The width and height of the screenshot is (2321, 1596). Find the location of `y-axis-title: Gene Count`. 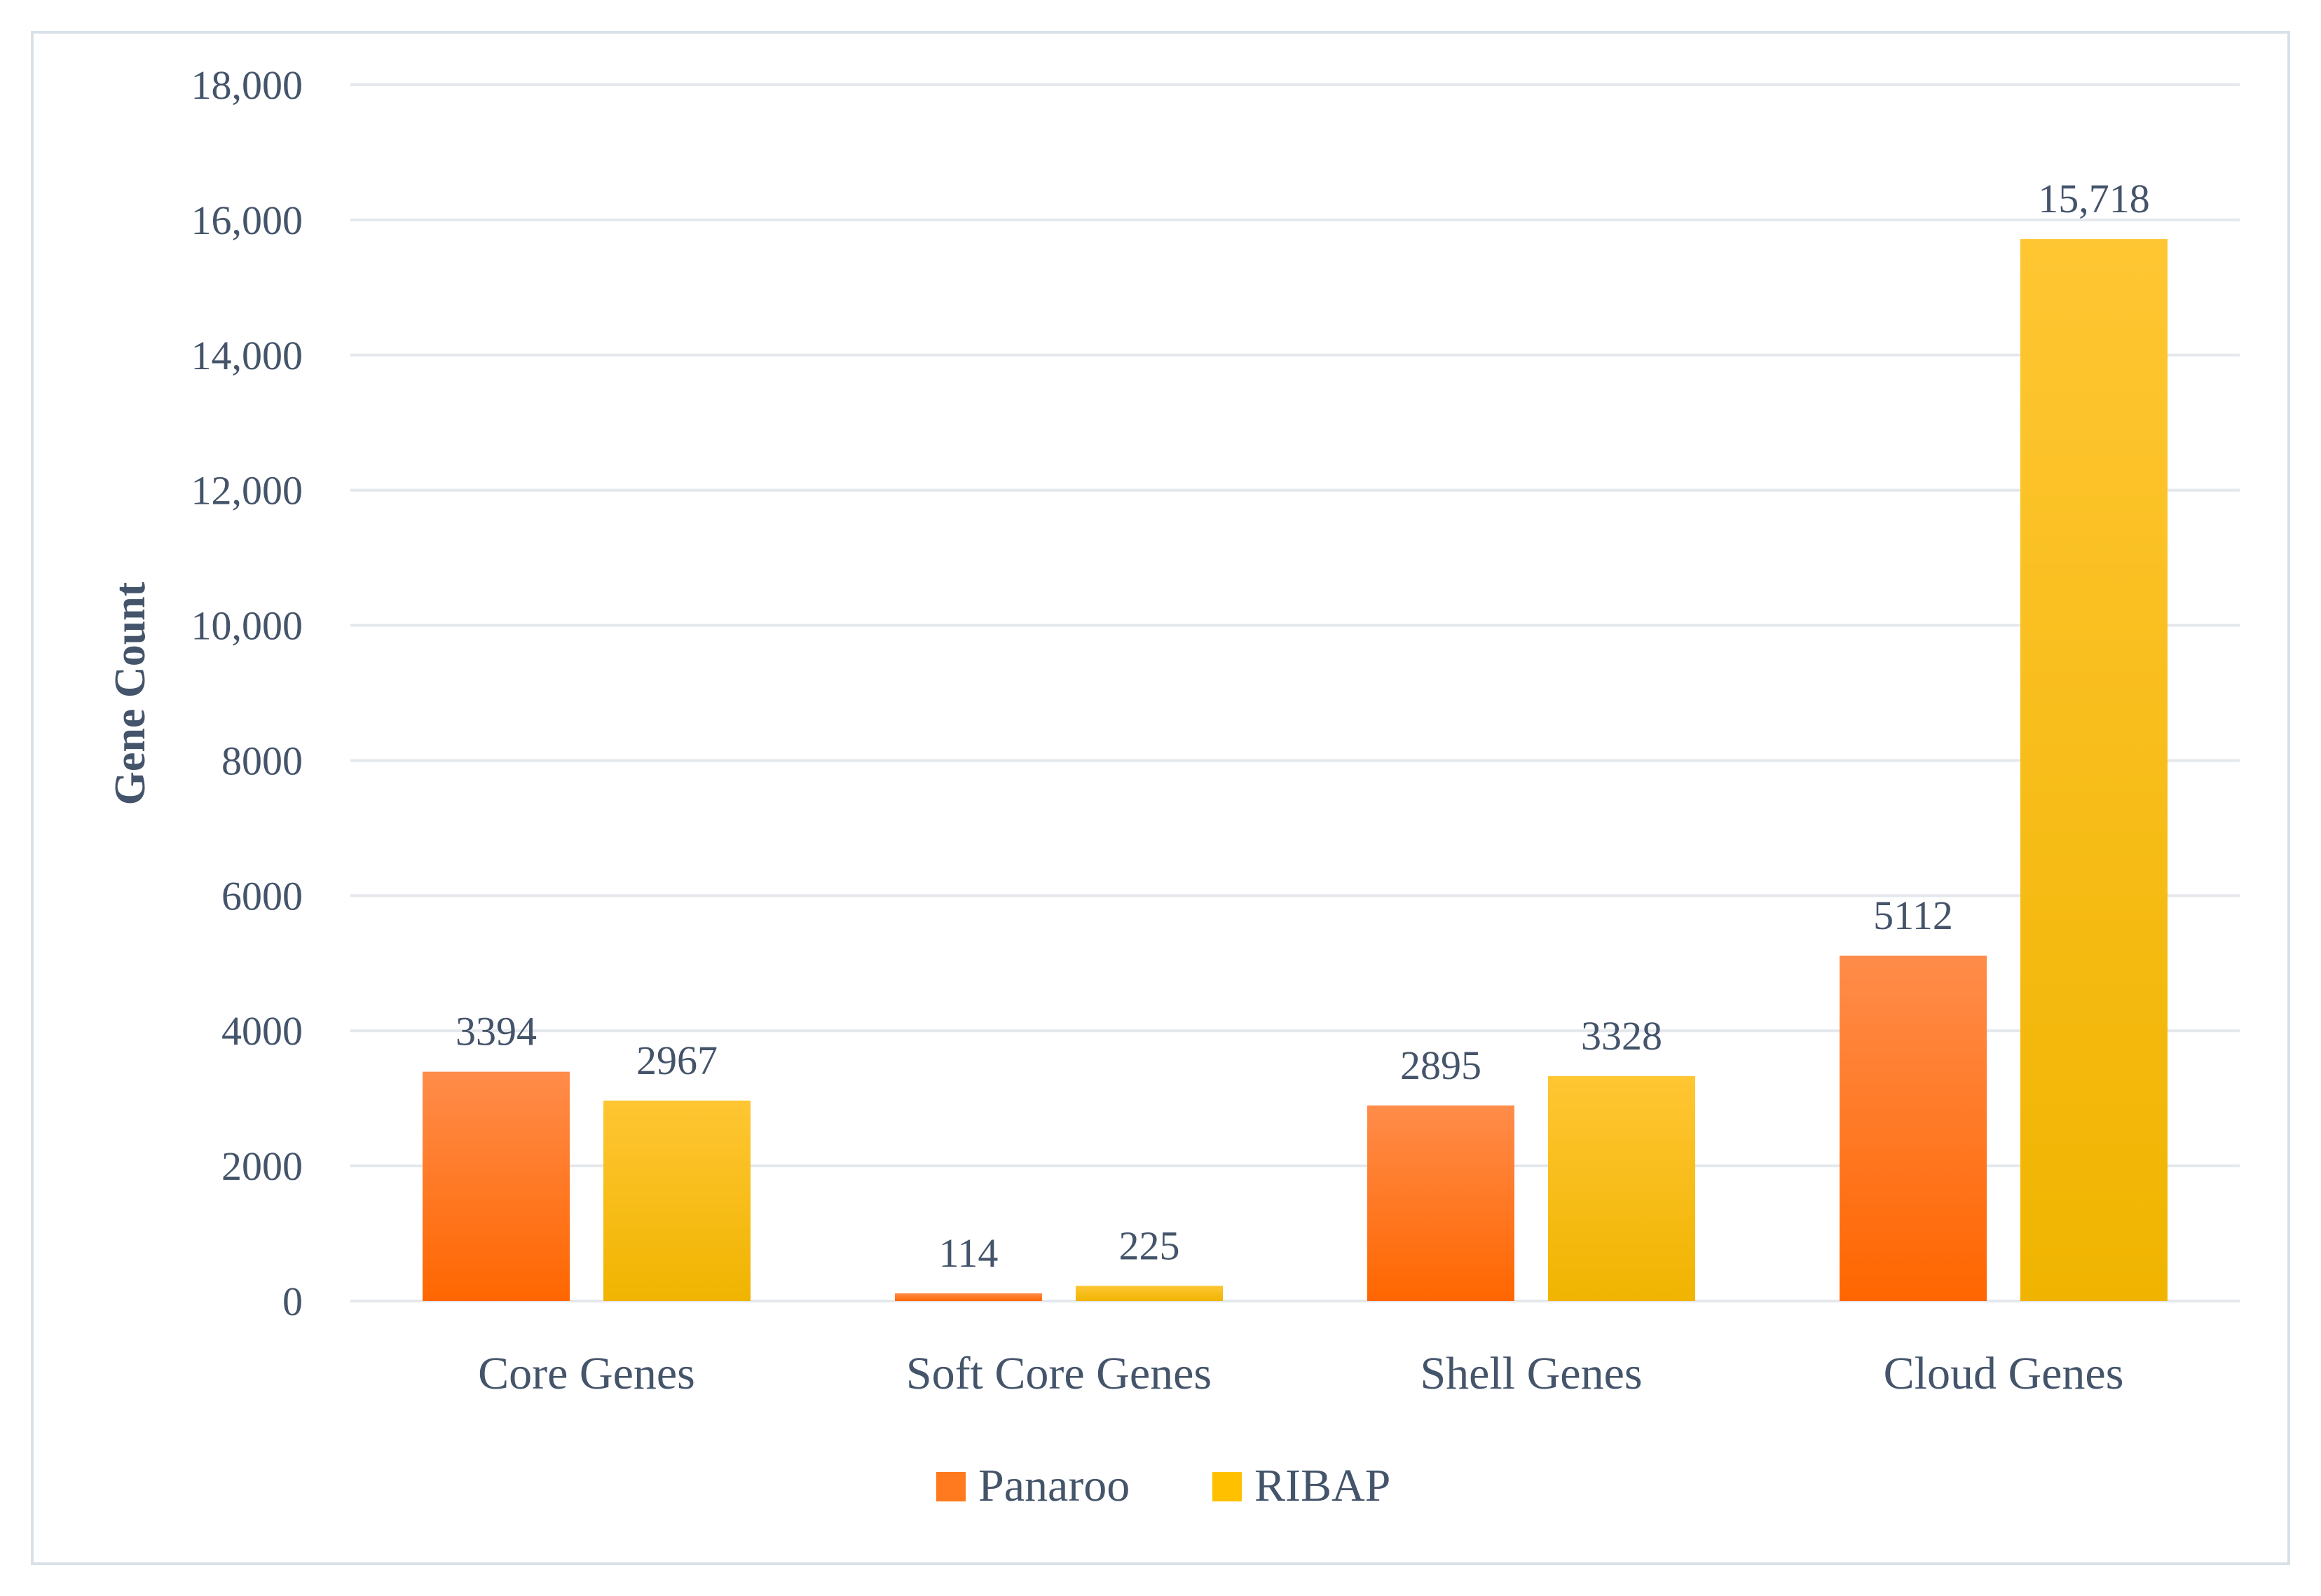

y-axis-title: Gene Count is located at coordinates (130, 693).